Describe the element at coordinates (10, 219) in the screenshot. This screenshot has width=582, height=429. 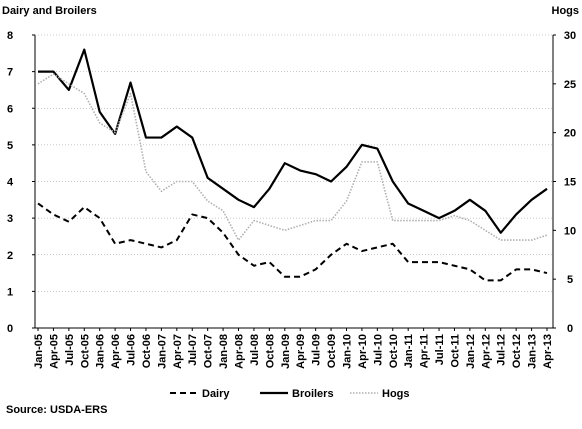
I see `y-tick-label: 3` at that location.